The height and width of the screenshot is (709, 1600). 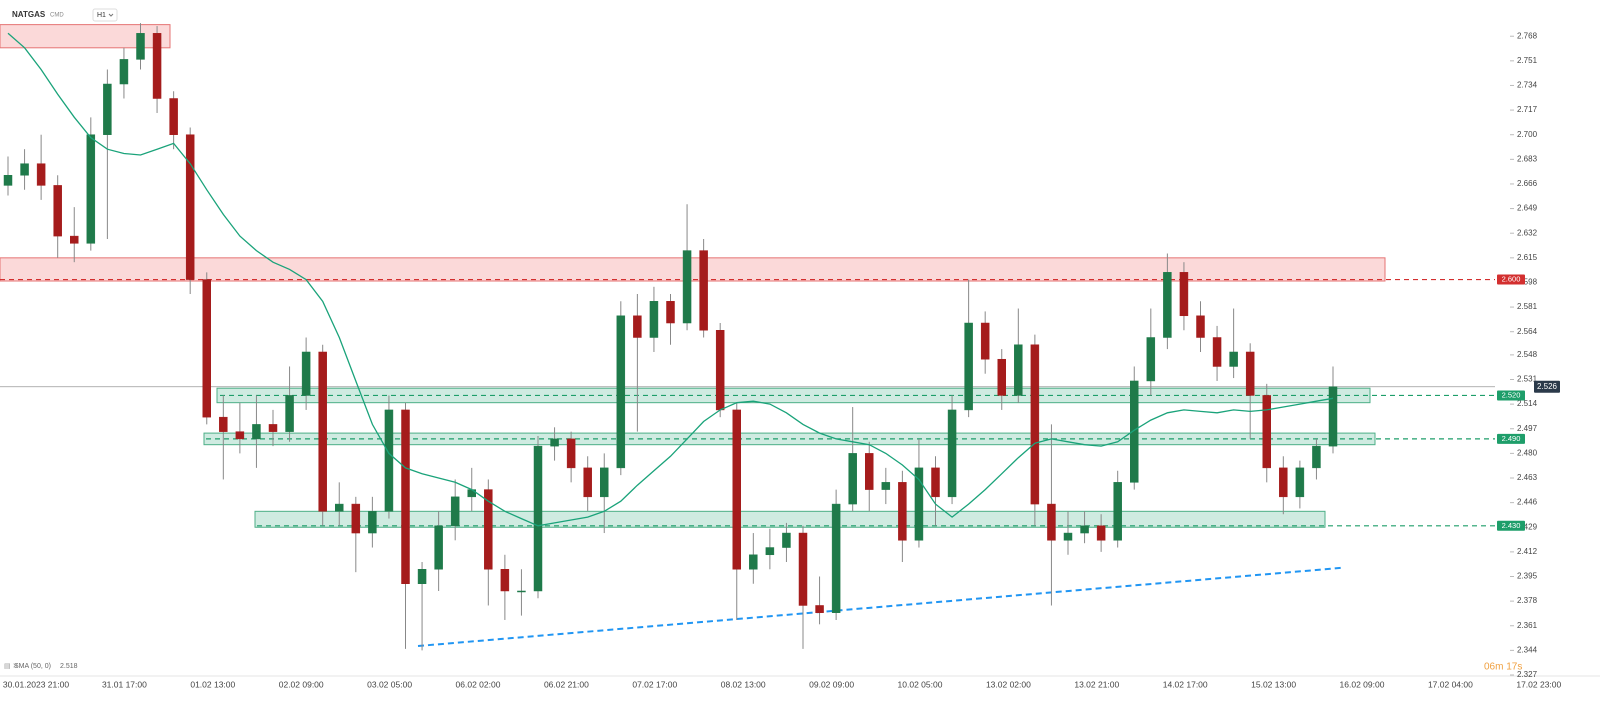 What do you see at coordinates (1527, 232) in the screenshot?
I see `y-tick-label: 2.632` at bounding box center [1527, 232].